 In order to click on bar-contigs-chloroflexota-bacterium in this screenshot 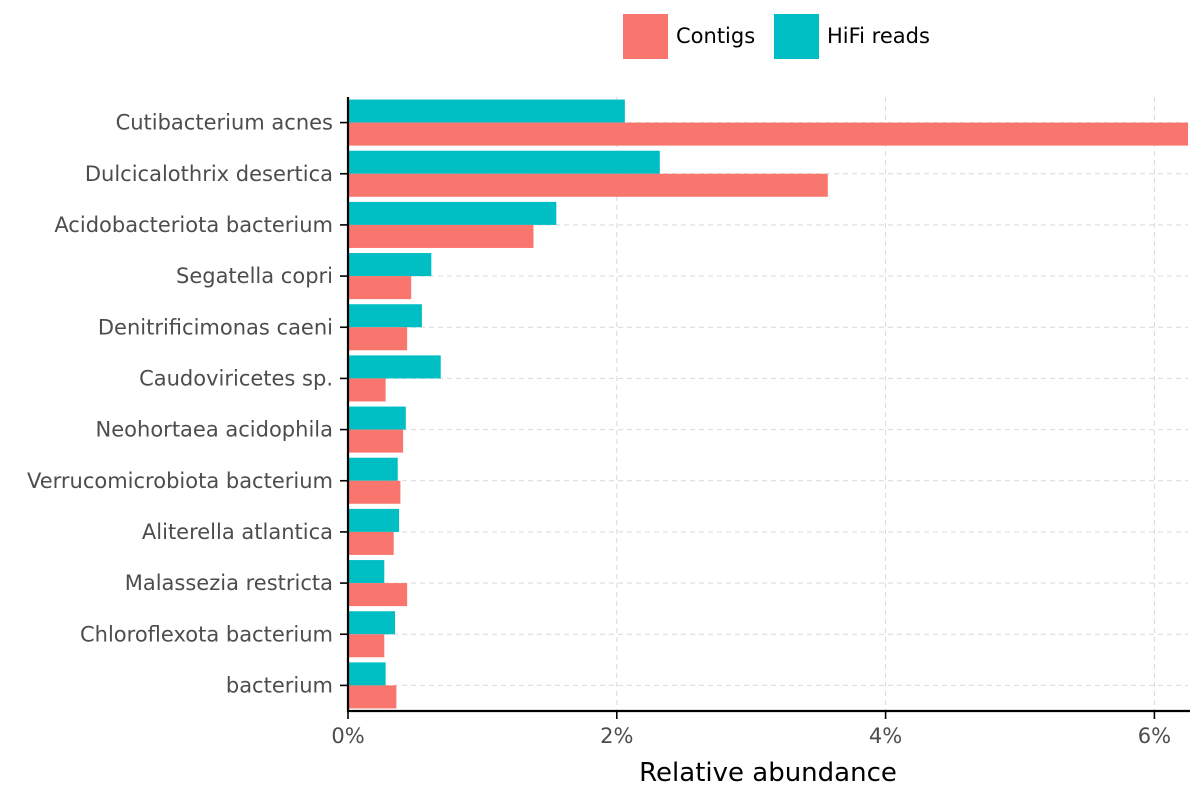, I will do `click(366, 646)`.